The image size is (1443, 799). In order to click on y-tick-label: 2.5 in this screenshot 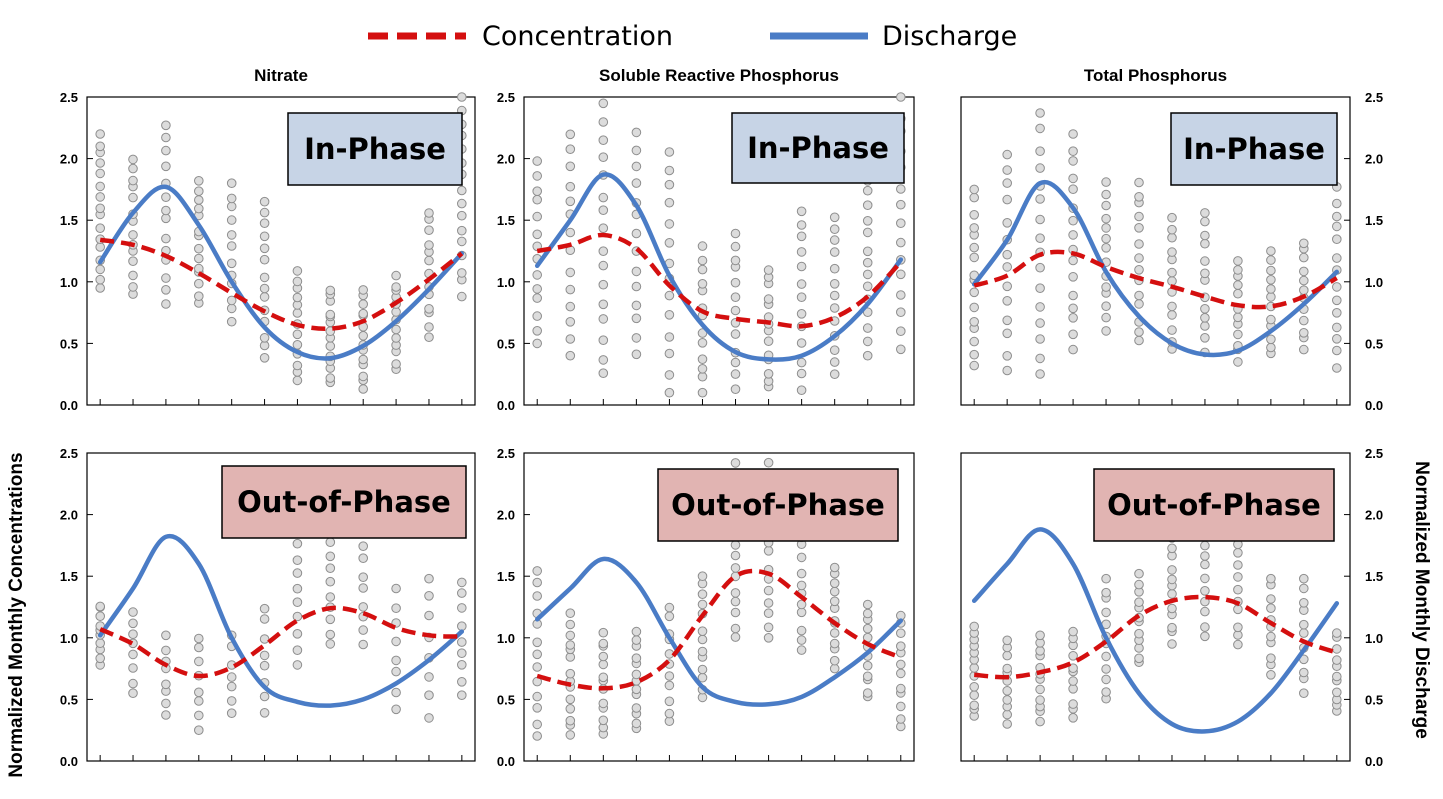, I will do `click(69, 453)`.